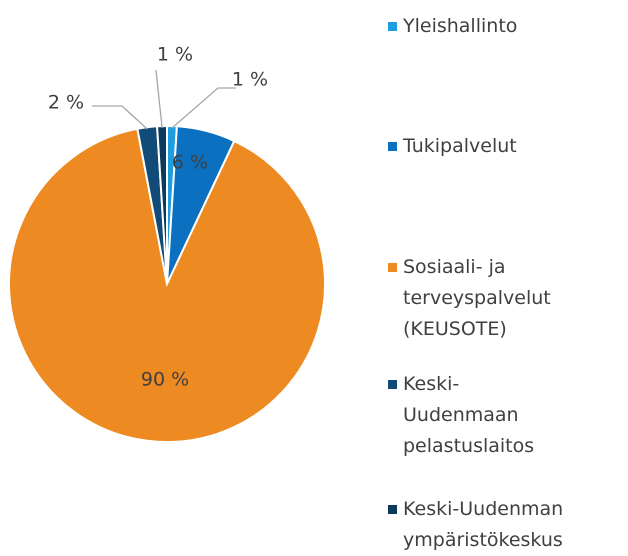 Image resolution: width=628 pixels, height=556 pixels. I want to click on legend-label: Yleishallinto, so click(460, 26).